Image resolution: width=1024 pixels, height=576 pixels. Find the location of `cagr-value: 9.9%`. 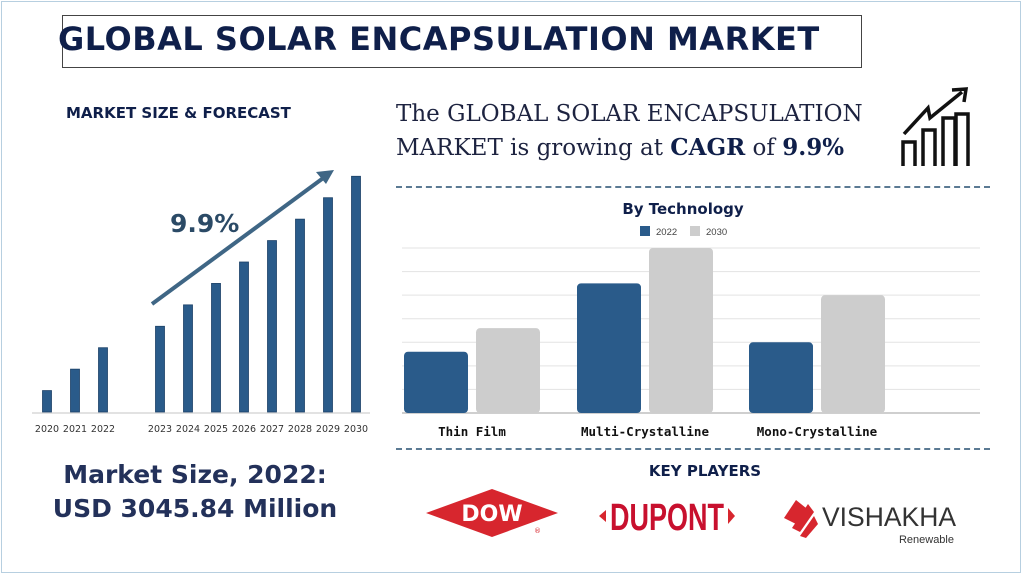

cagr-value: 9.9% is located at coordinates (813, 147).